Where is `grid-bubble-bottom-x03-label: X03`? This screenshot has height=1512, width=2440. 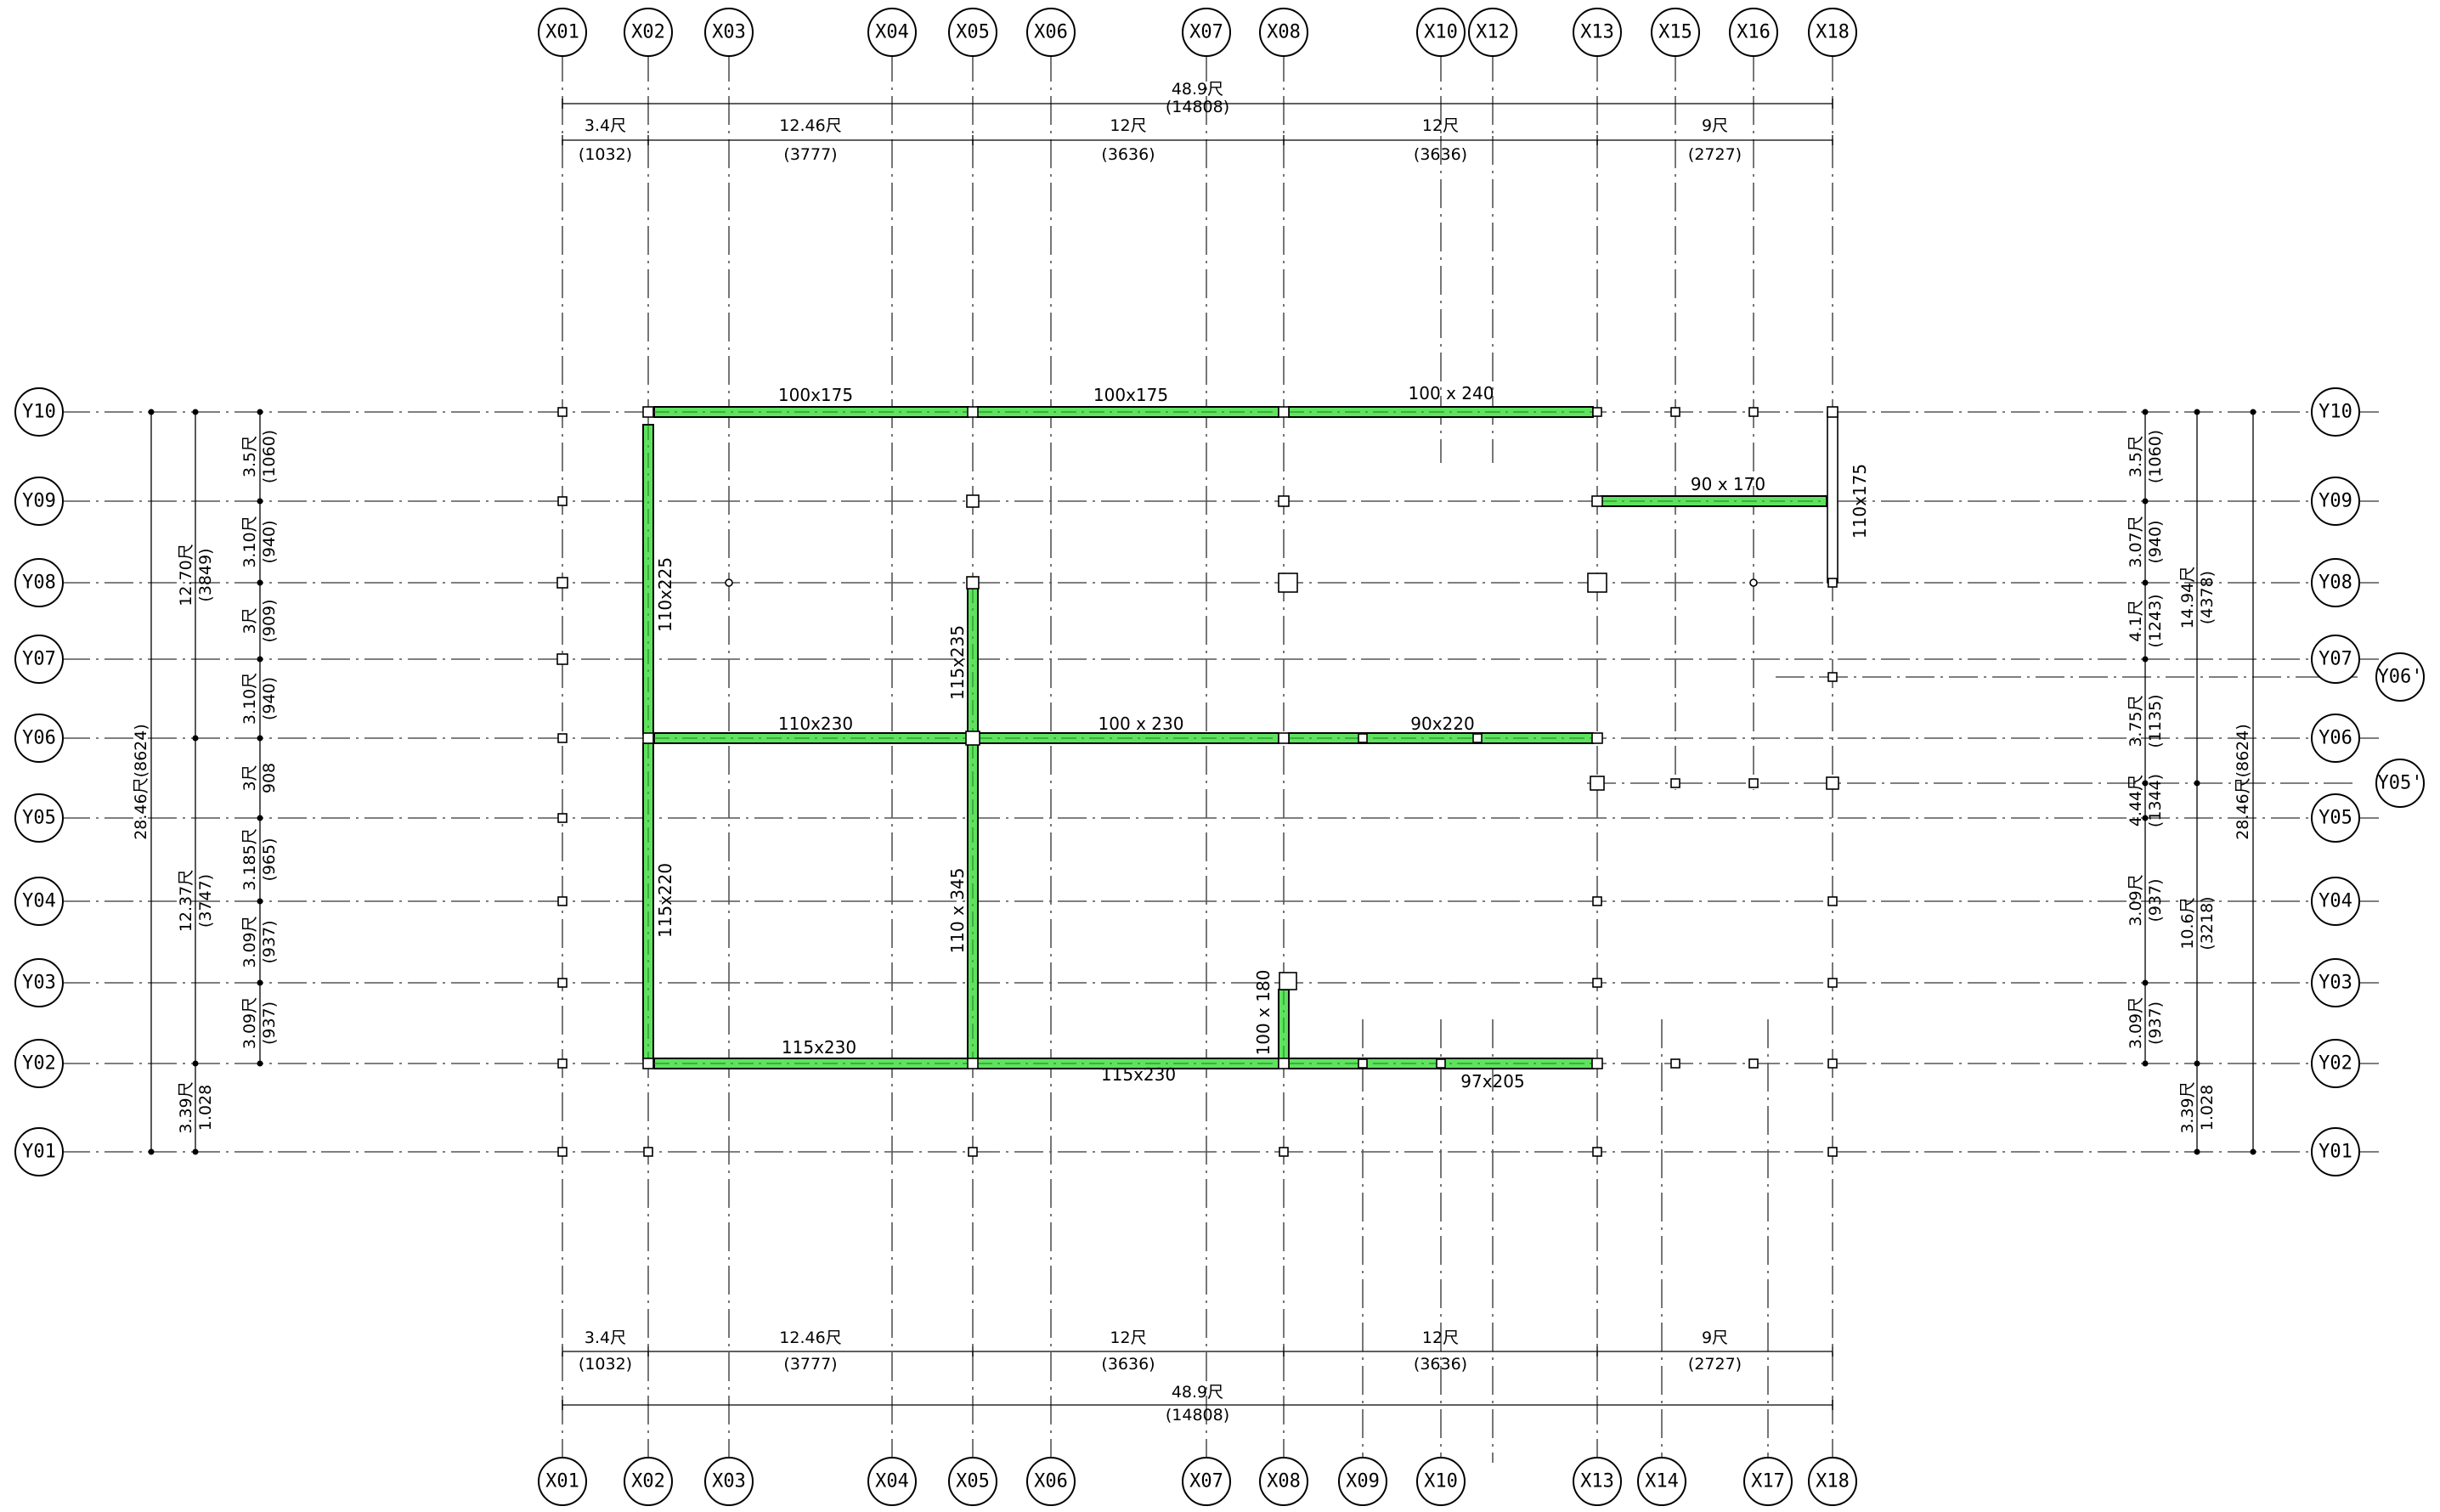 grid-bubble-bottom-x03-label: X03 is located at coordinates (729, 1481).